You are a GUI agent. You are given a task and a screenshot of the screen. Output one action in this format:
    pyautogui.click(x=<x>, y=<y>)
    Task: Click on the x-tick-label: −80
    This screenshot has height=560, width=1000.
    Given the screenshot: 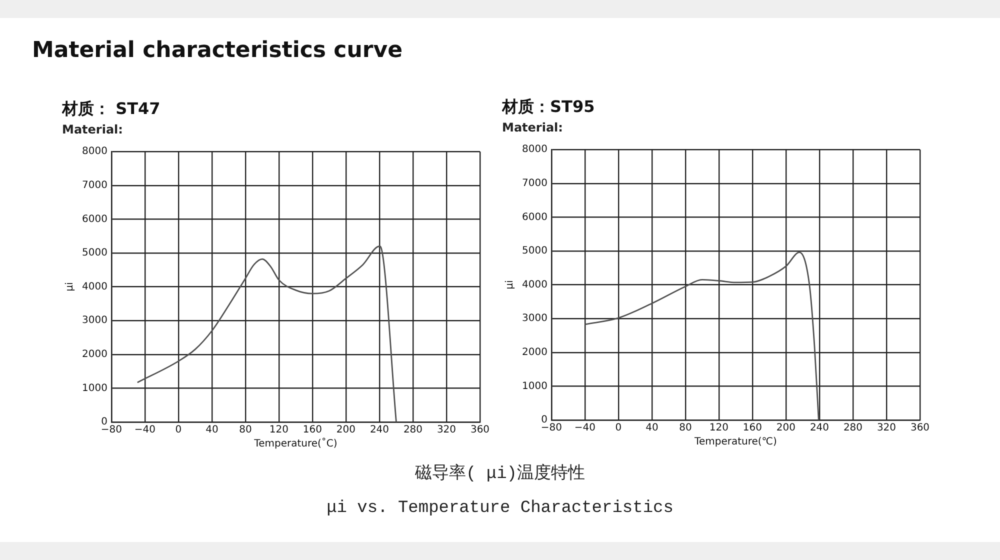 What is the action you would take?
    pyautogui.click(x=111, y=430)
    